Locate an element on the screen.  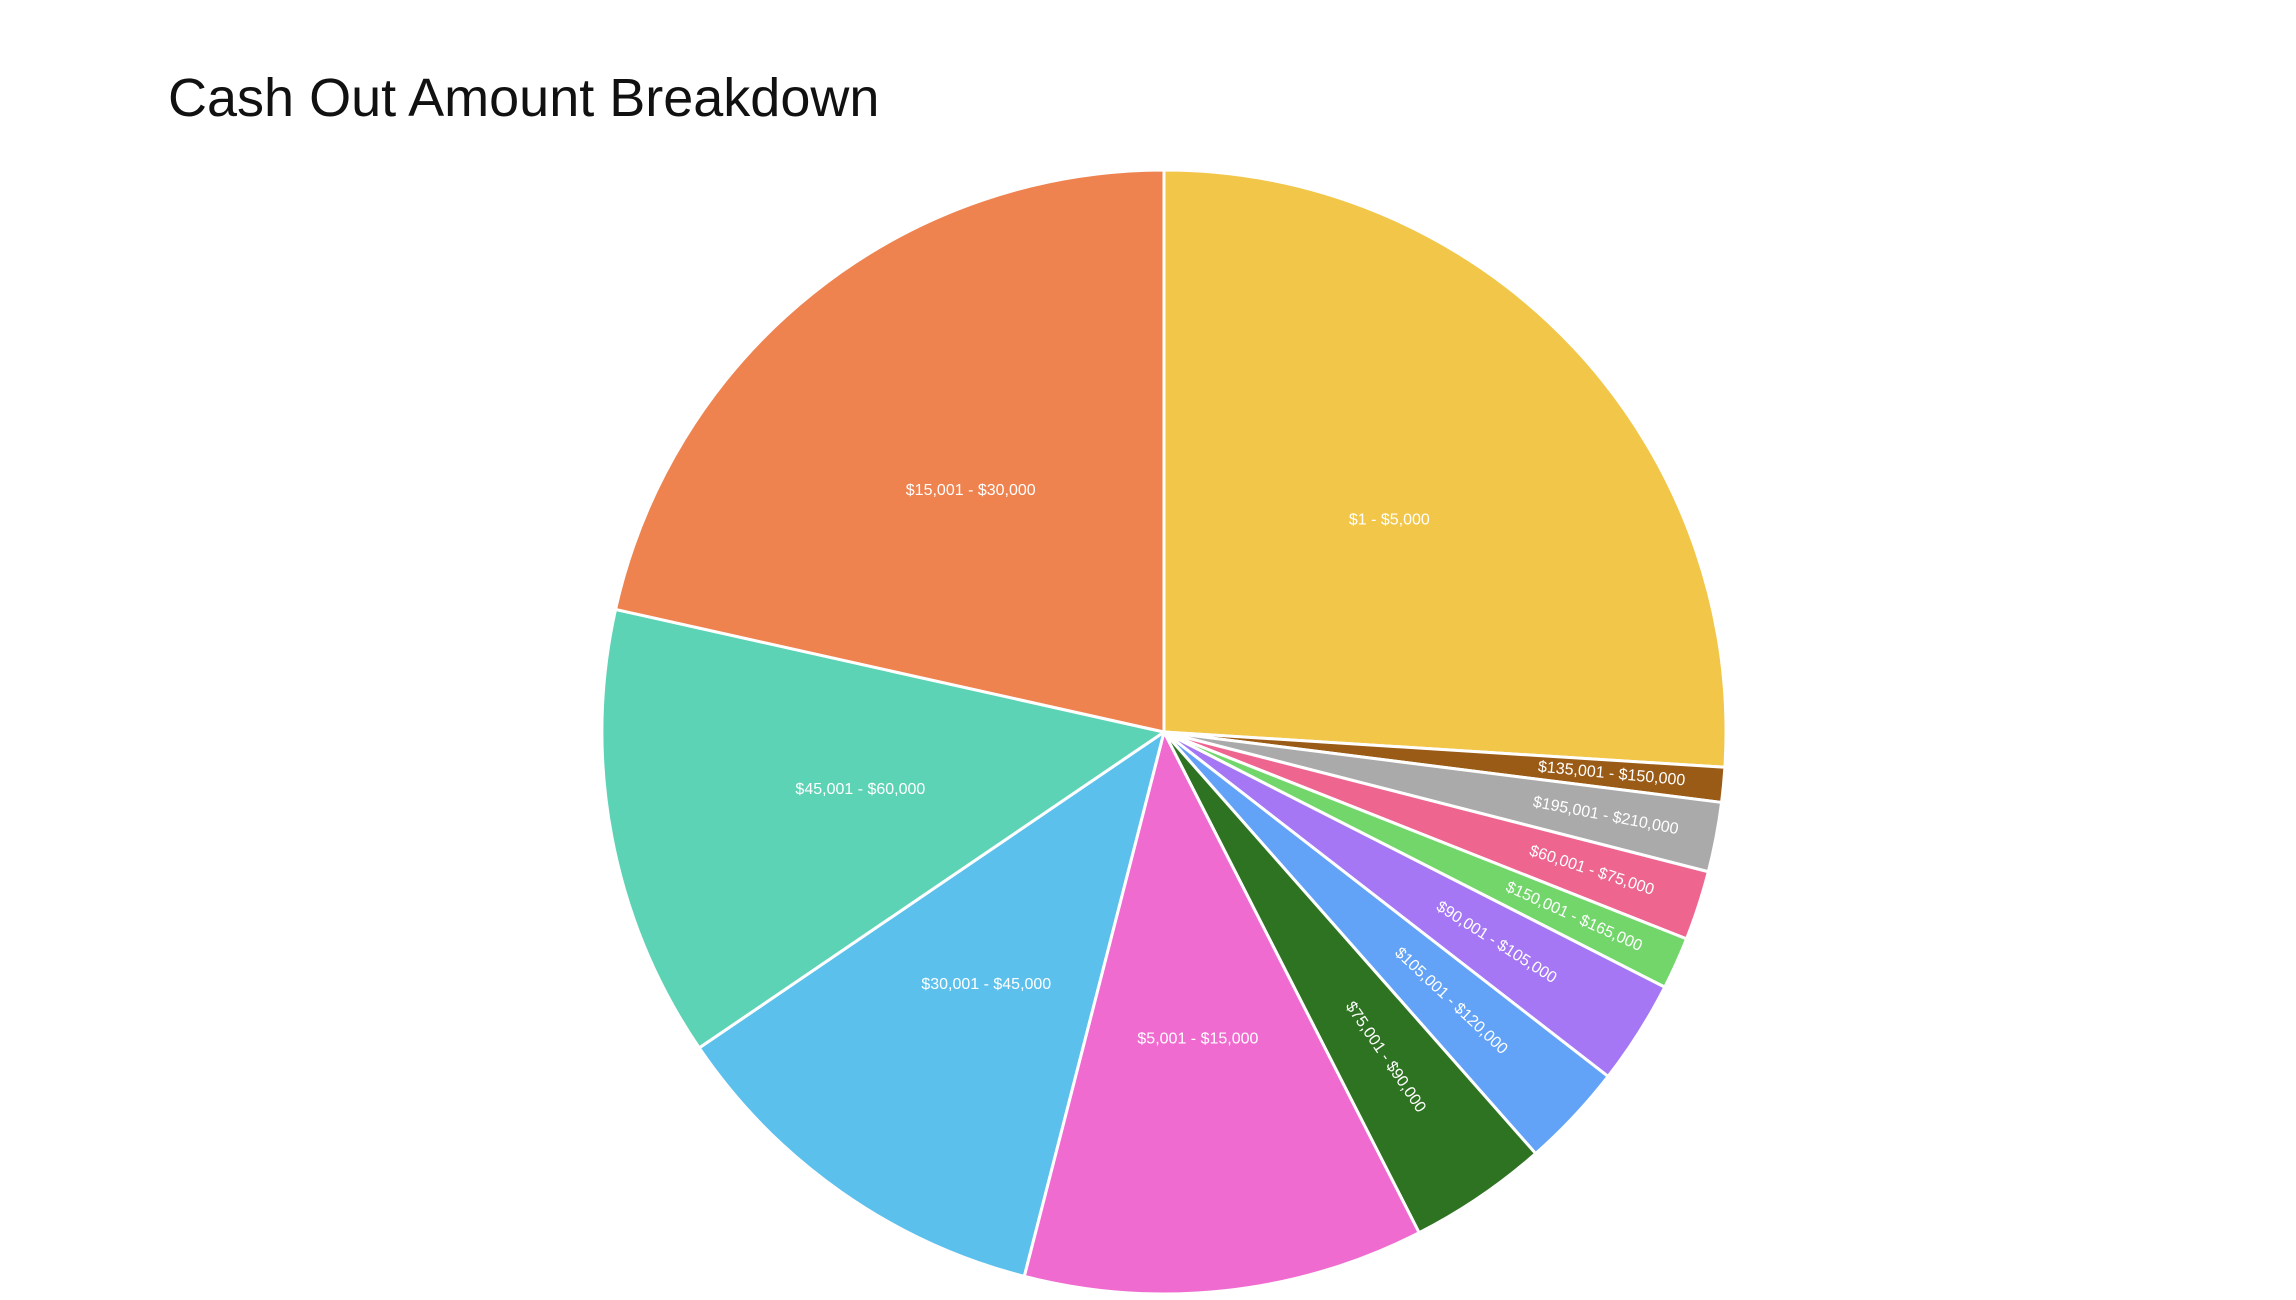
pie-slice-label: $5,001 - $15,000 is located at coordinates (1197, 1038).